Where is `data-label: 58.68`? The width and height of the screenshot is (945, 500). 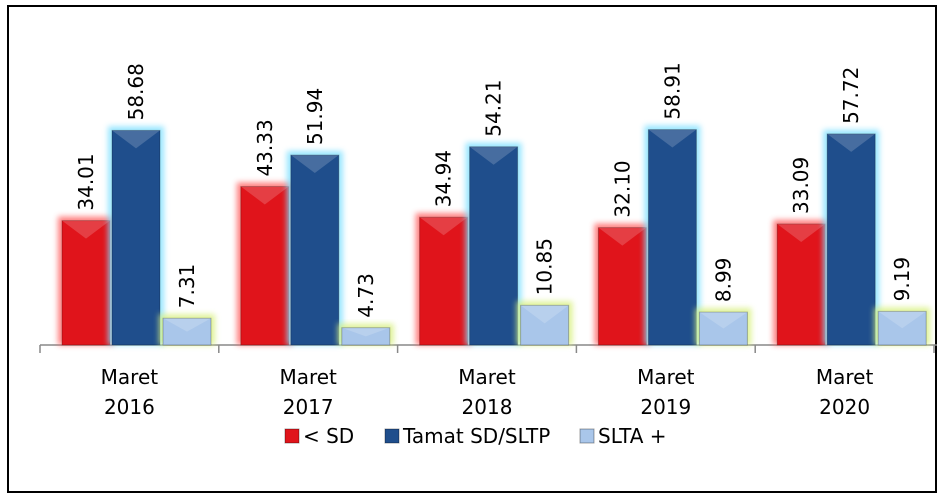 data-label: 58.68 is located at coordinates (136, 91).